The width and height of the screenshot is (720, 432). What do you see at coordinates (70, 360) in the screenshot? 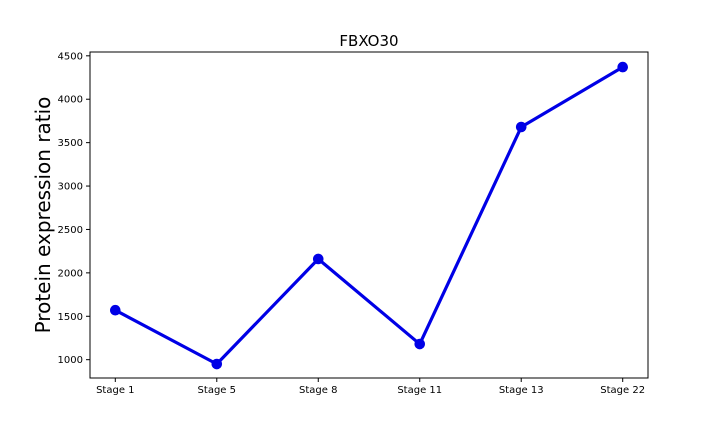
I see `y-tick-label: 1000` at bounding box center [70, 360].